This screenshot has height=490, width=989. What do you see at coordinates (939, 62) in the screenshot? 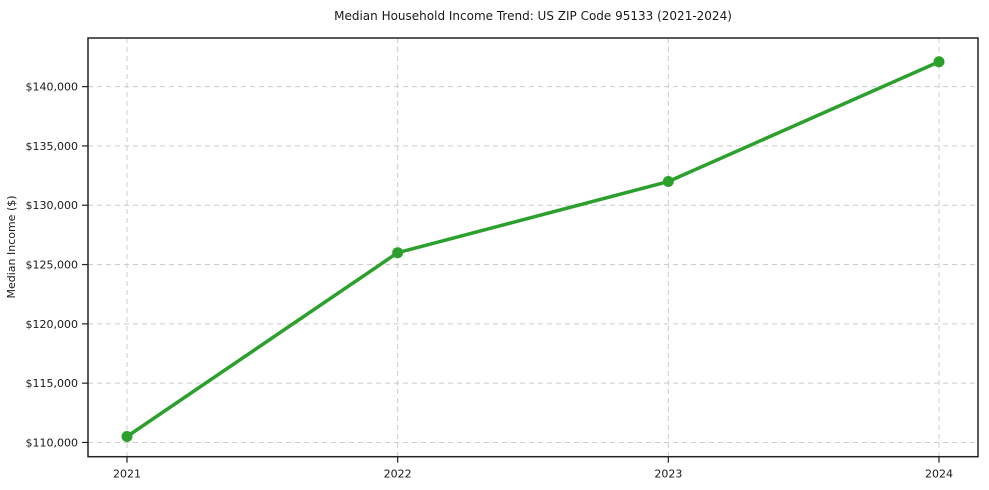
I see `data-point-2024` at bounding box center [939, 62].